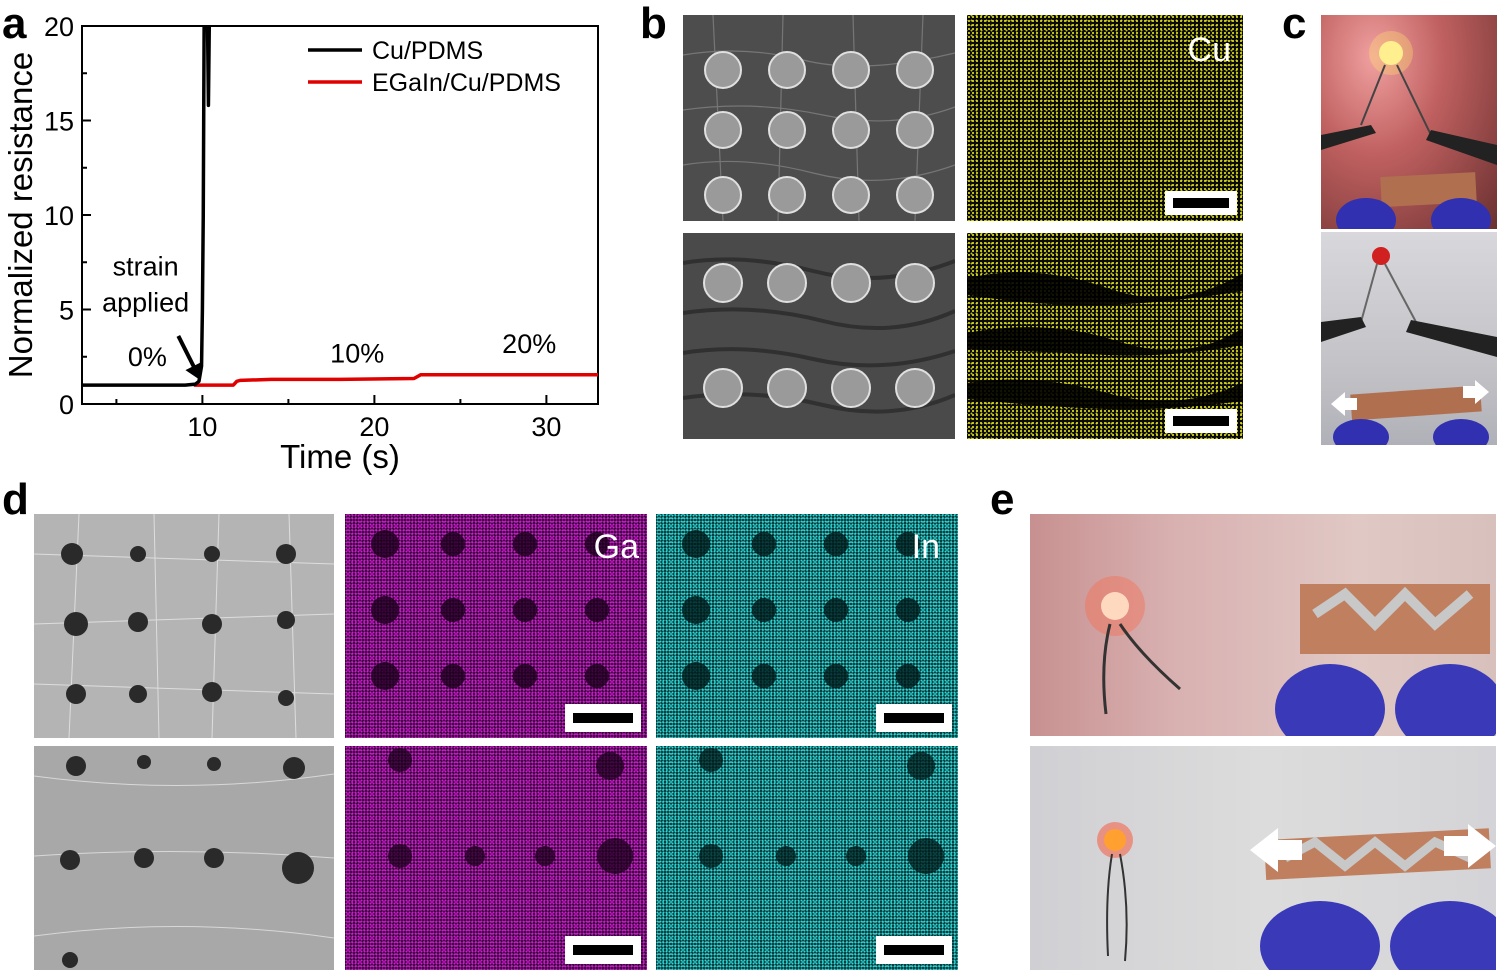 This screenshot has height=972, width=1499. Describe the element at coordinates (529, 344) in the screenshot. I see `chart-annotation: 20%` at that location.